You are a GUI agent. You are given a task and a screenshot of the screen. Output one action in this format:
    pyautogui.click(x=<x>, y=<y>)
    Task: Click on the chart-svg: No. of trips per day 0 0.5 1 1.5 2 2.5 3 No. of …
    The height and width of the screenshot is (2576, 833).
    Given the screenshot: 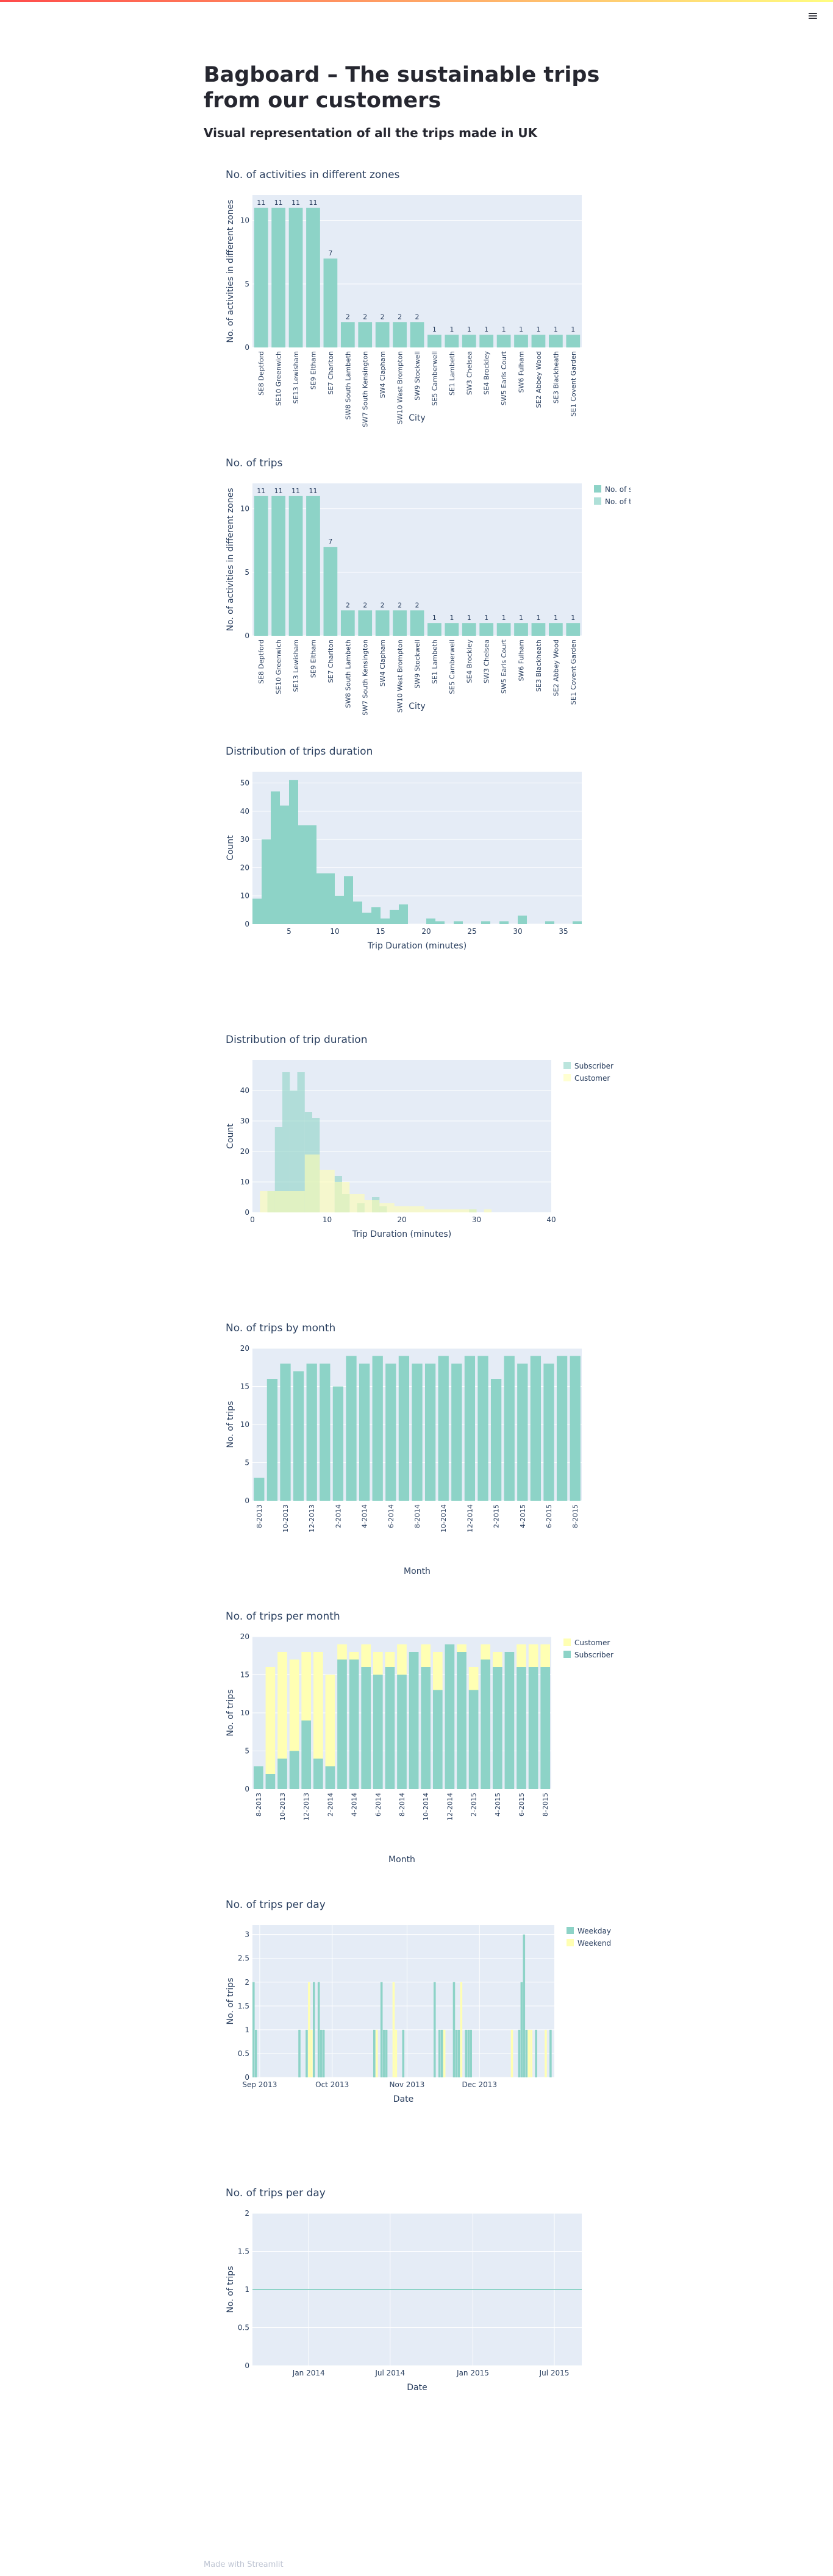 What is the action you would take?
    pyautogui.click(x=418, y=2001)
    